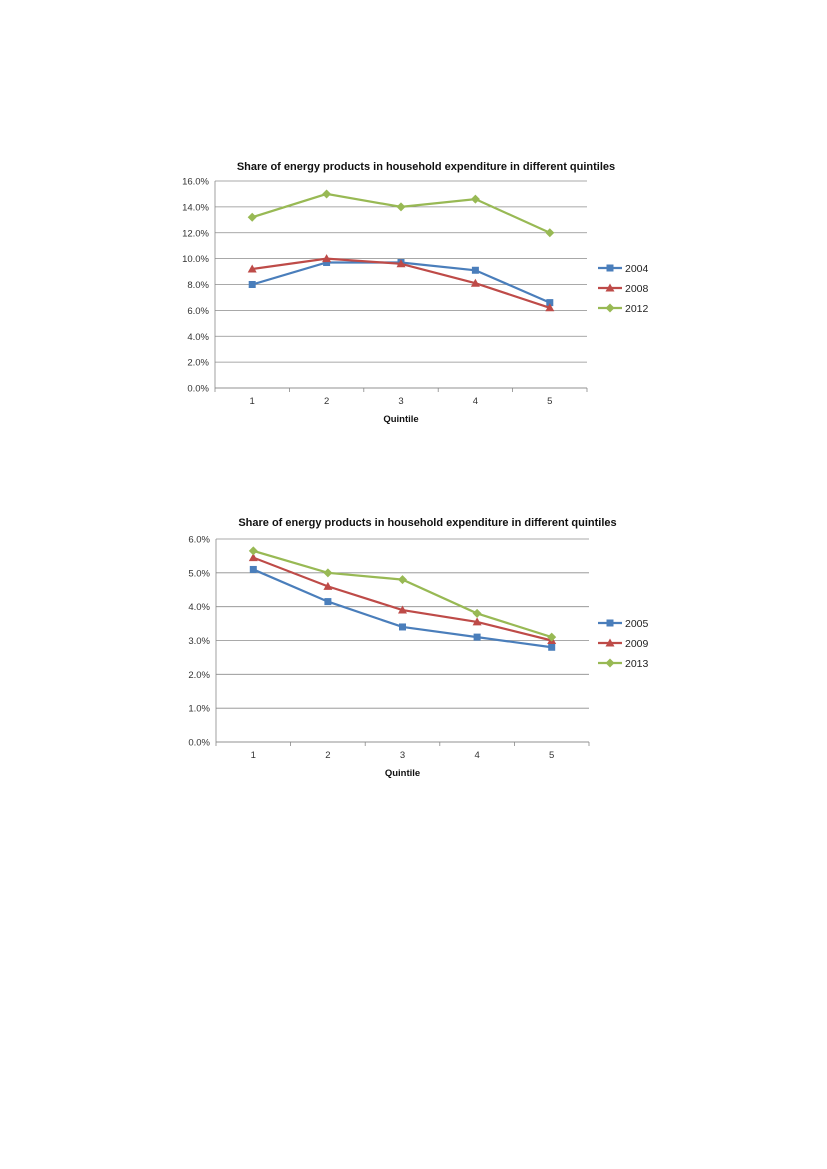 The height and width of the screenshot is (1169, 827). Describe the element at coordinates (549, 401) in the screenshot. I see `chart-1-xtick-label: 5` at that location.